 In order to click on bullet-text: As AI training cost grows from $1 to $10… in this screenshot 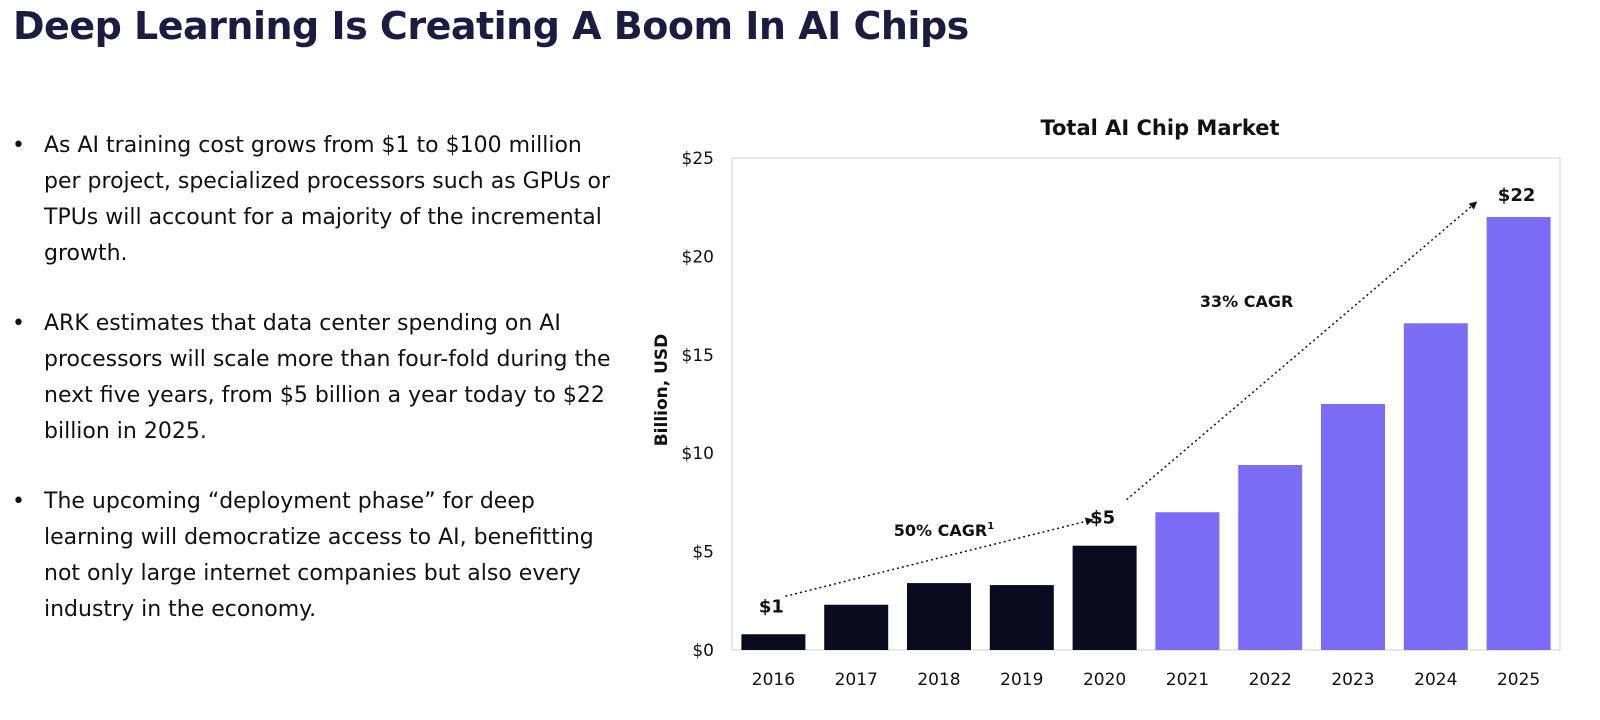, I will do `click(327, 199)`.